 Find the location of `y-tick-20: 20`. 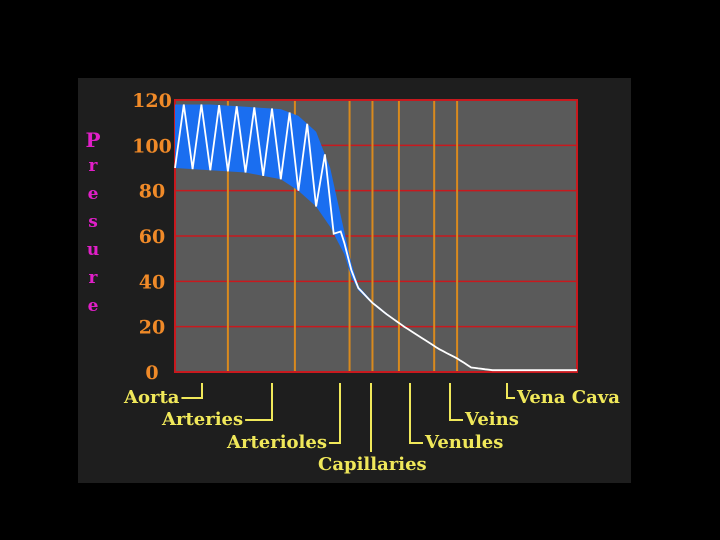

y-tick-20: 20 is located at coordinates (152, 328).